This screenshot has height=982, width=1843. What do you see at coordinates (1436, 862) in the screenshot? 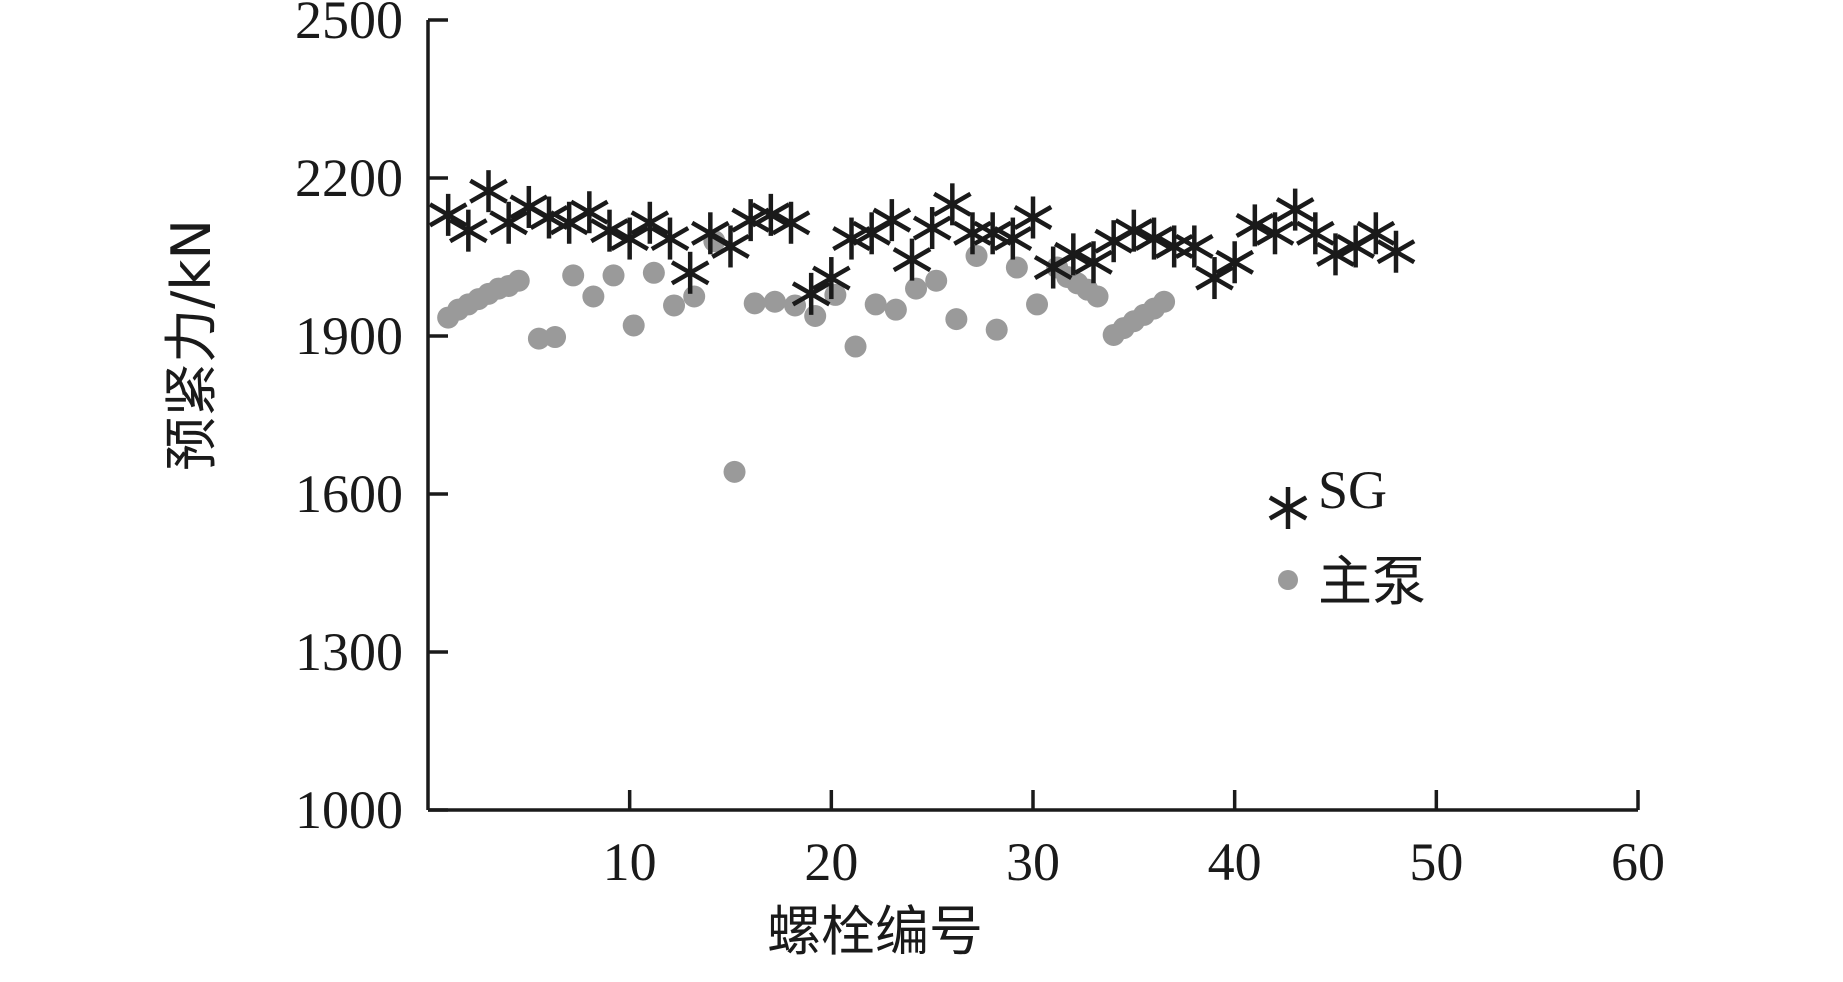
I see `x-tick-label: 50` at bounding box center [1436, 862].